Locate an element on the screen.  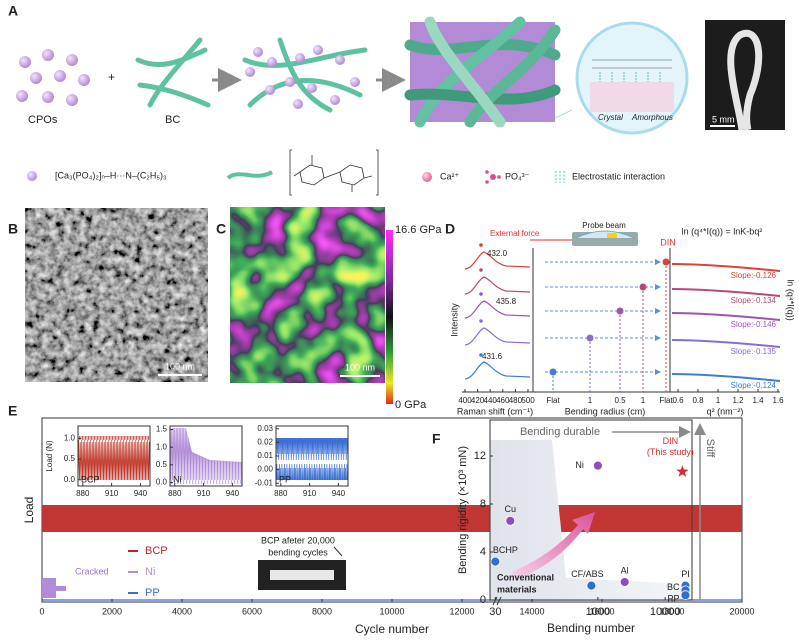
cracked-icon is located at coordinates (54, 588).